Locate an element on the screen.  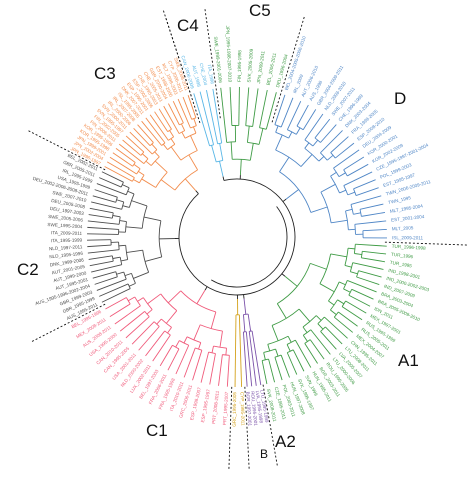
leaf-label: BEL_2006-2011 is located at coordinates (272, 69).